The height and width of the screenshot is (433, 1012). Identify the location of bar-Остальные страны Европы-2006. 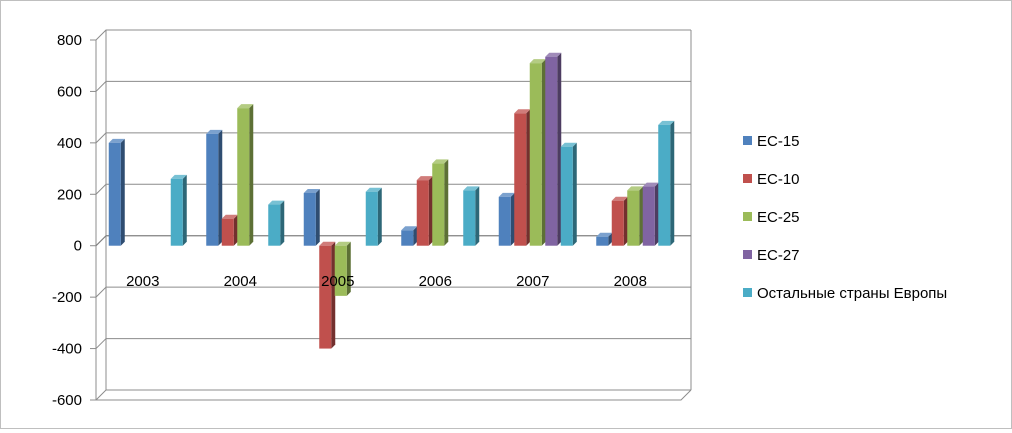
(471, 216).